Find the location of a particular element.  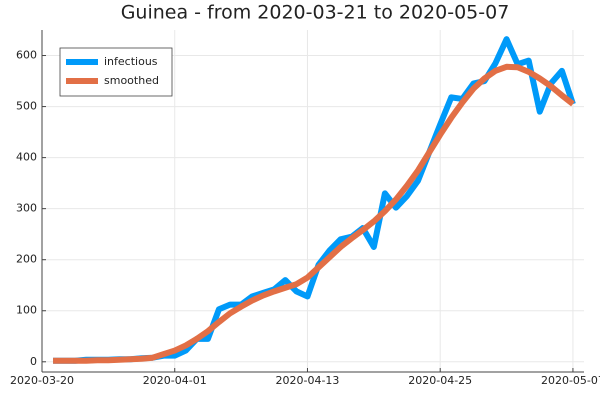

x-tick-label: 2020-05-07 is located at coordinates (570, 380).